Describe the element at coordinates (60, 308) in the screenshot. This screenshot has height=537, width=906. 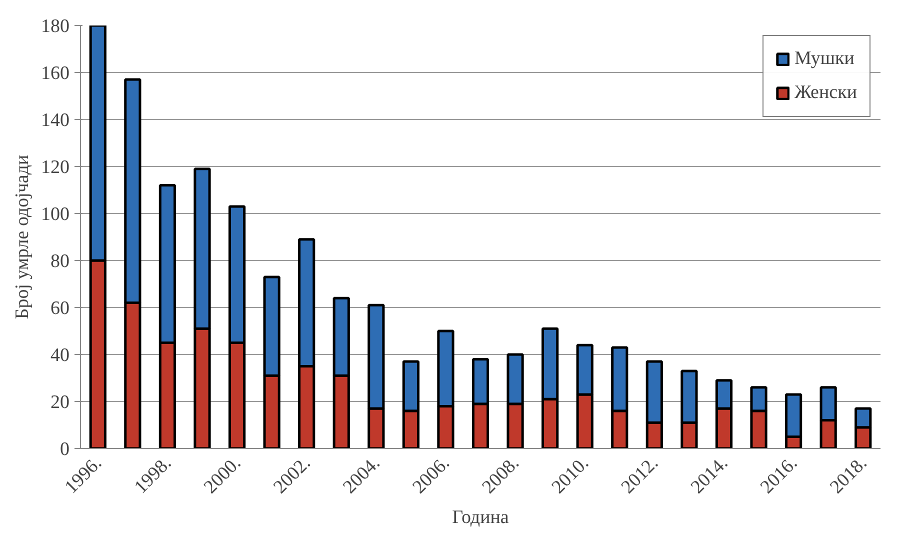
I see `y-tick-label: 60` at that location.